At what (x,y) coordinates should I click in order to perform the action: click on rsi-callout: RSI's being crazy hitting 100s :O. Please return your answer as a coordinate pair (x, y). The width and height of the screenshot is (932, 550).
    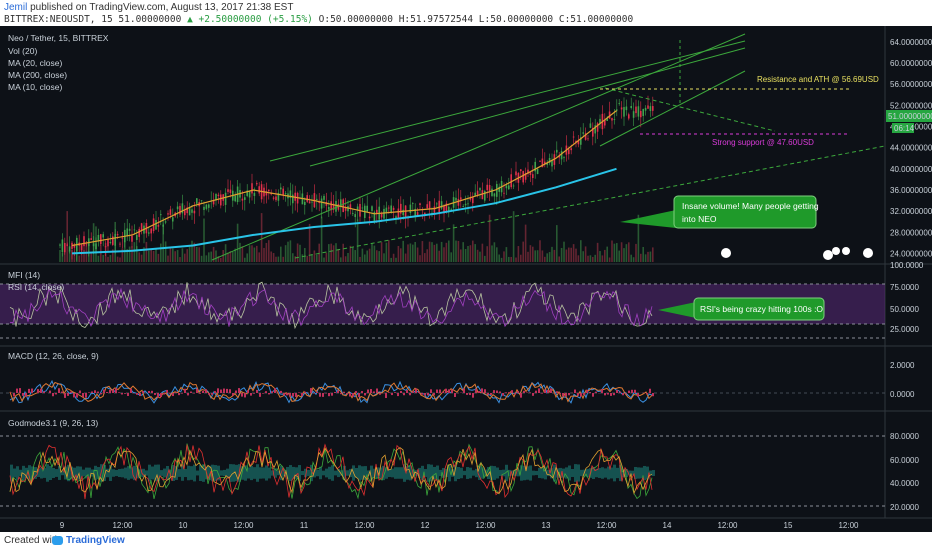
    Looking at the image, I should click on (741, 309).